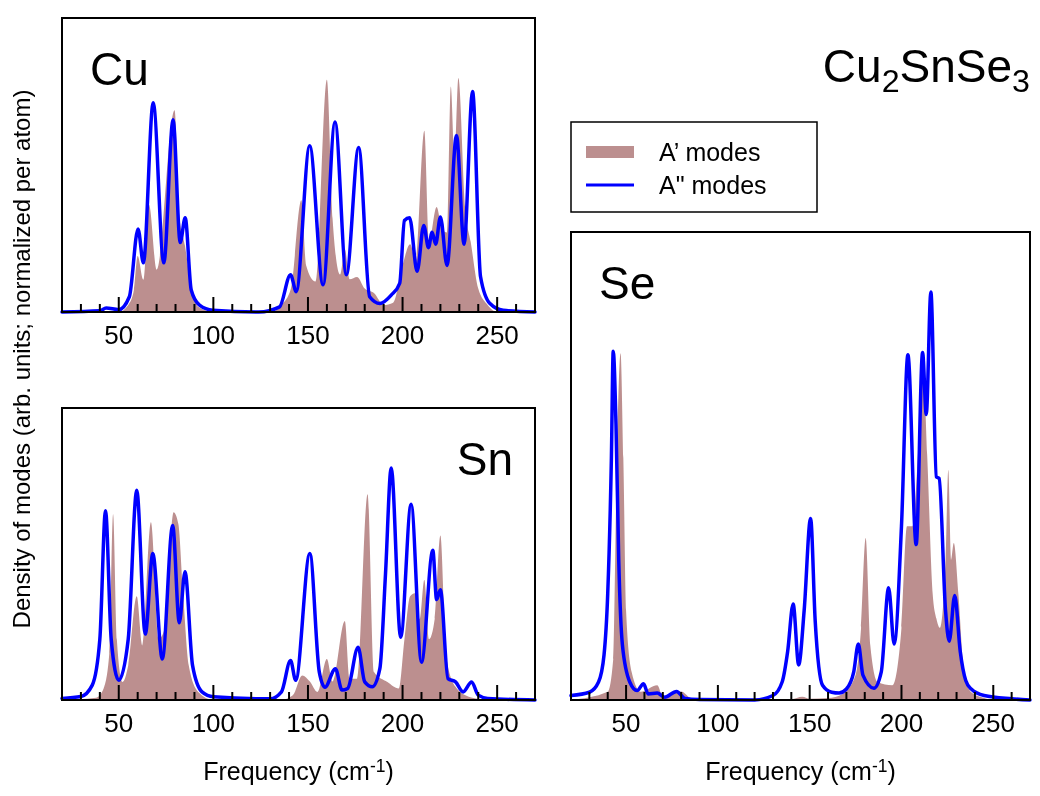 The image size is (1040, 796). I want to click on y-axis-title: Density of modes (arb. units; normalized per atom), so click(21, 359).